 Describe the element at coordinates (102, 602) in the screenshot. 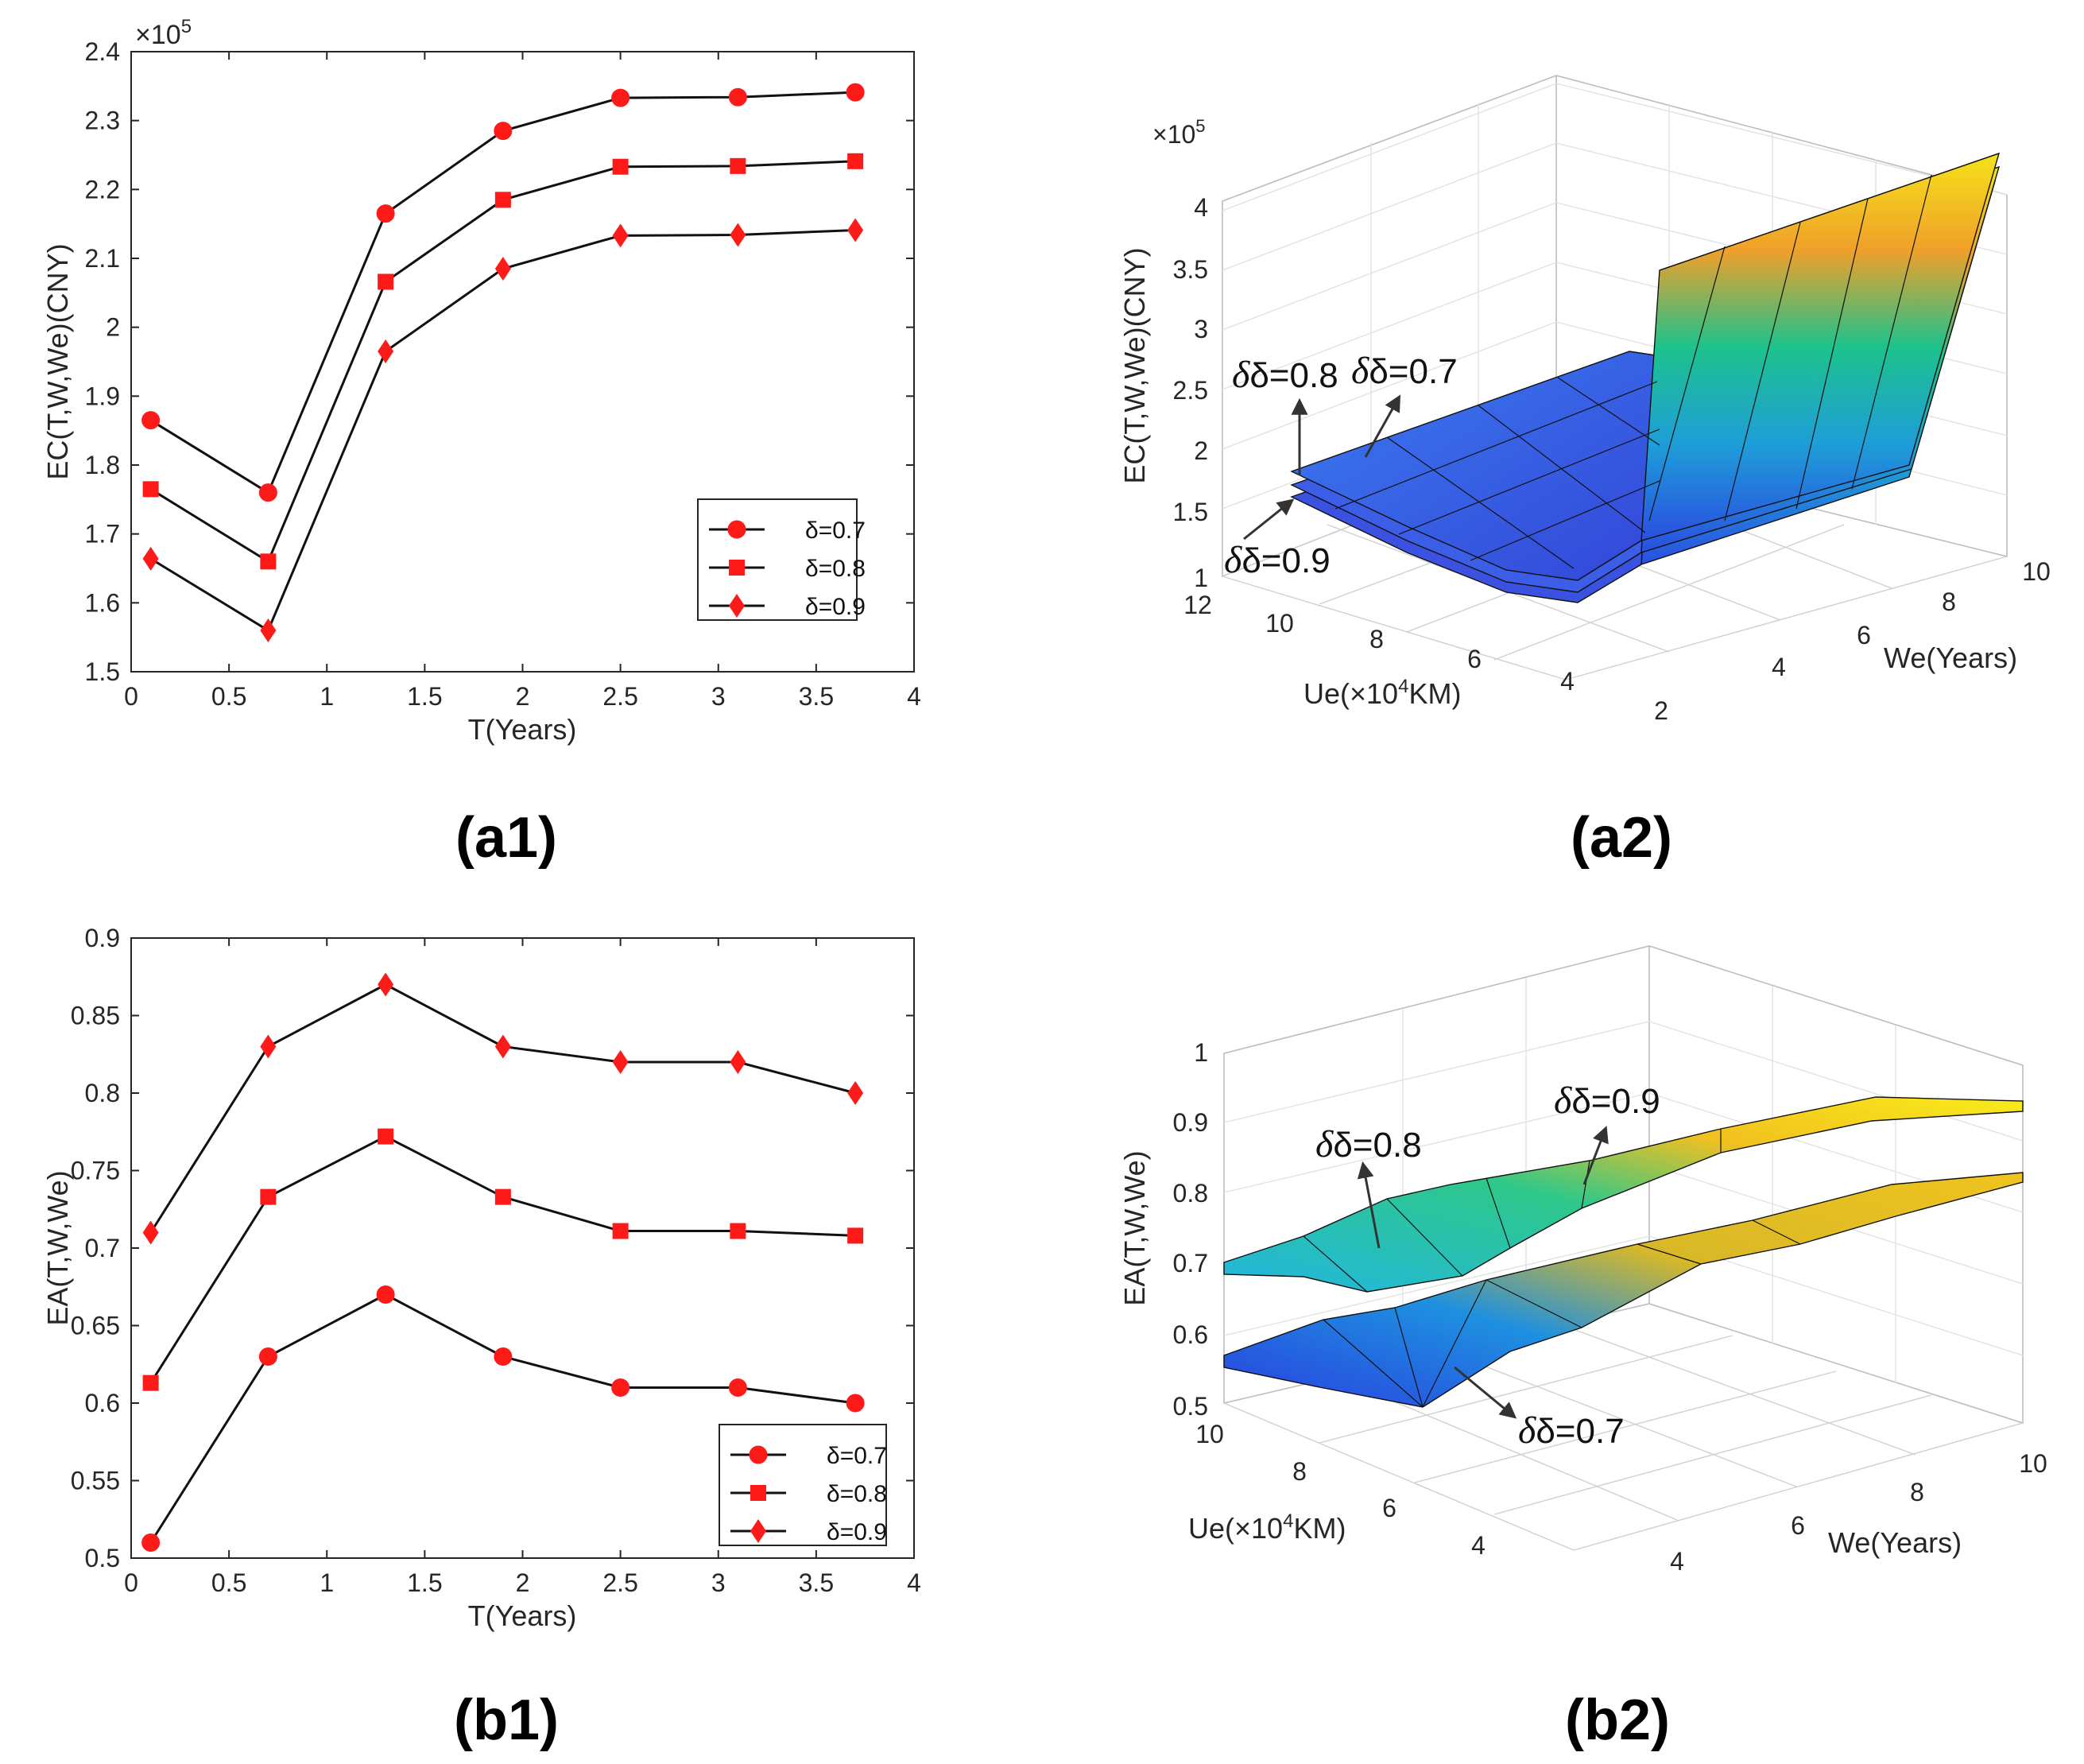

I see `y-tick-label: 1.6` at that location.